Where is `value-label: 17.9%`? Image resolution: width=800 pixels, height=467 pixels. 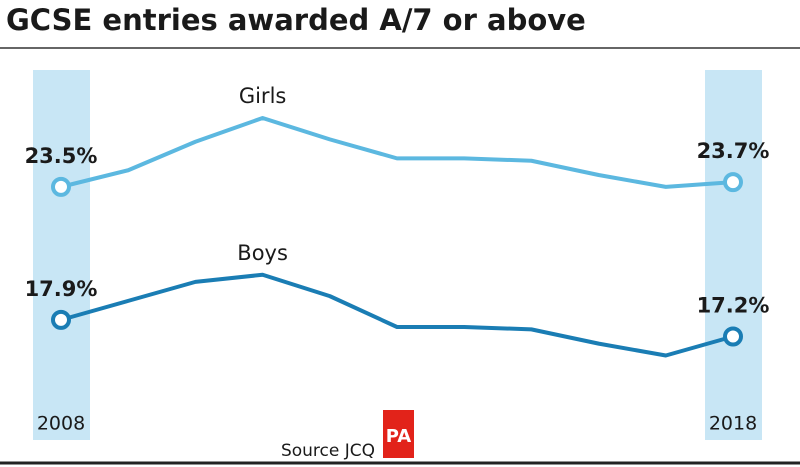 value-label: 17.9% is located at coordinates (61, 289).